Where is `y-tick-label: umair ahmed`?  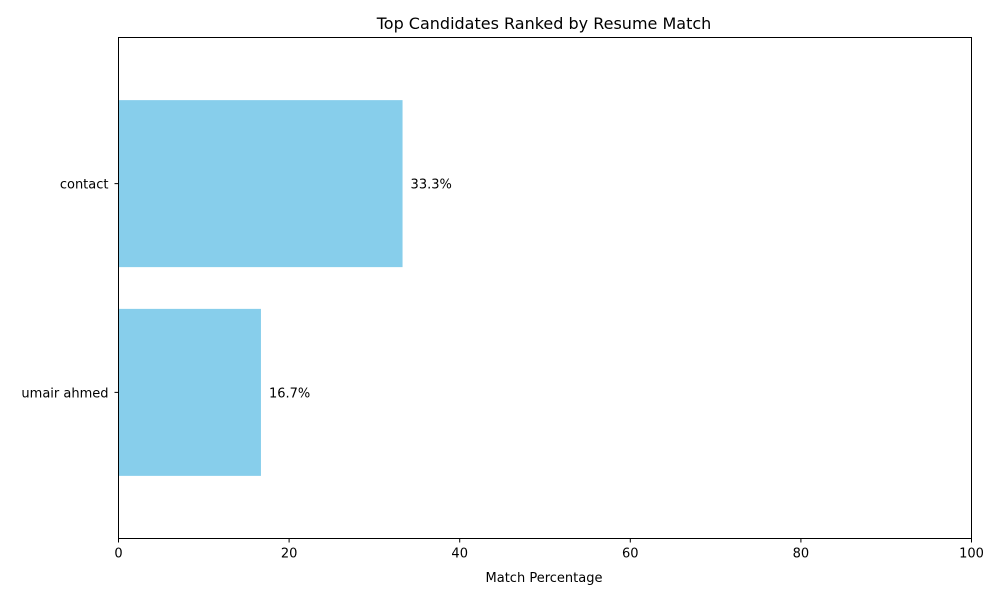 y-tick-label: umair ahmed is located at coordinates (64, 393).